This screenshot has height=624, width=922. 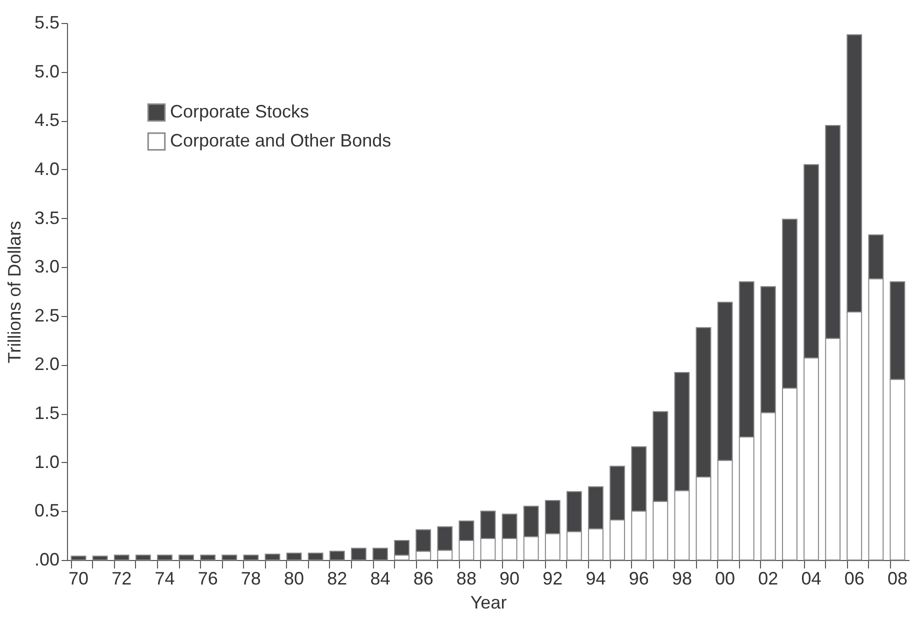 What do you see at coordinates (294, 578) in the screenshot?
I see `x-tick-label: 80` at bounding box center [294, 578].